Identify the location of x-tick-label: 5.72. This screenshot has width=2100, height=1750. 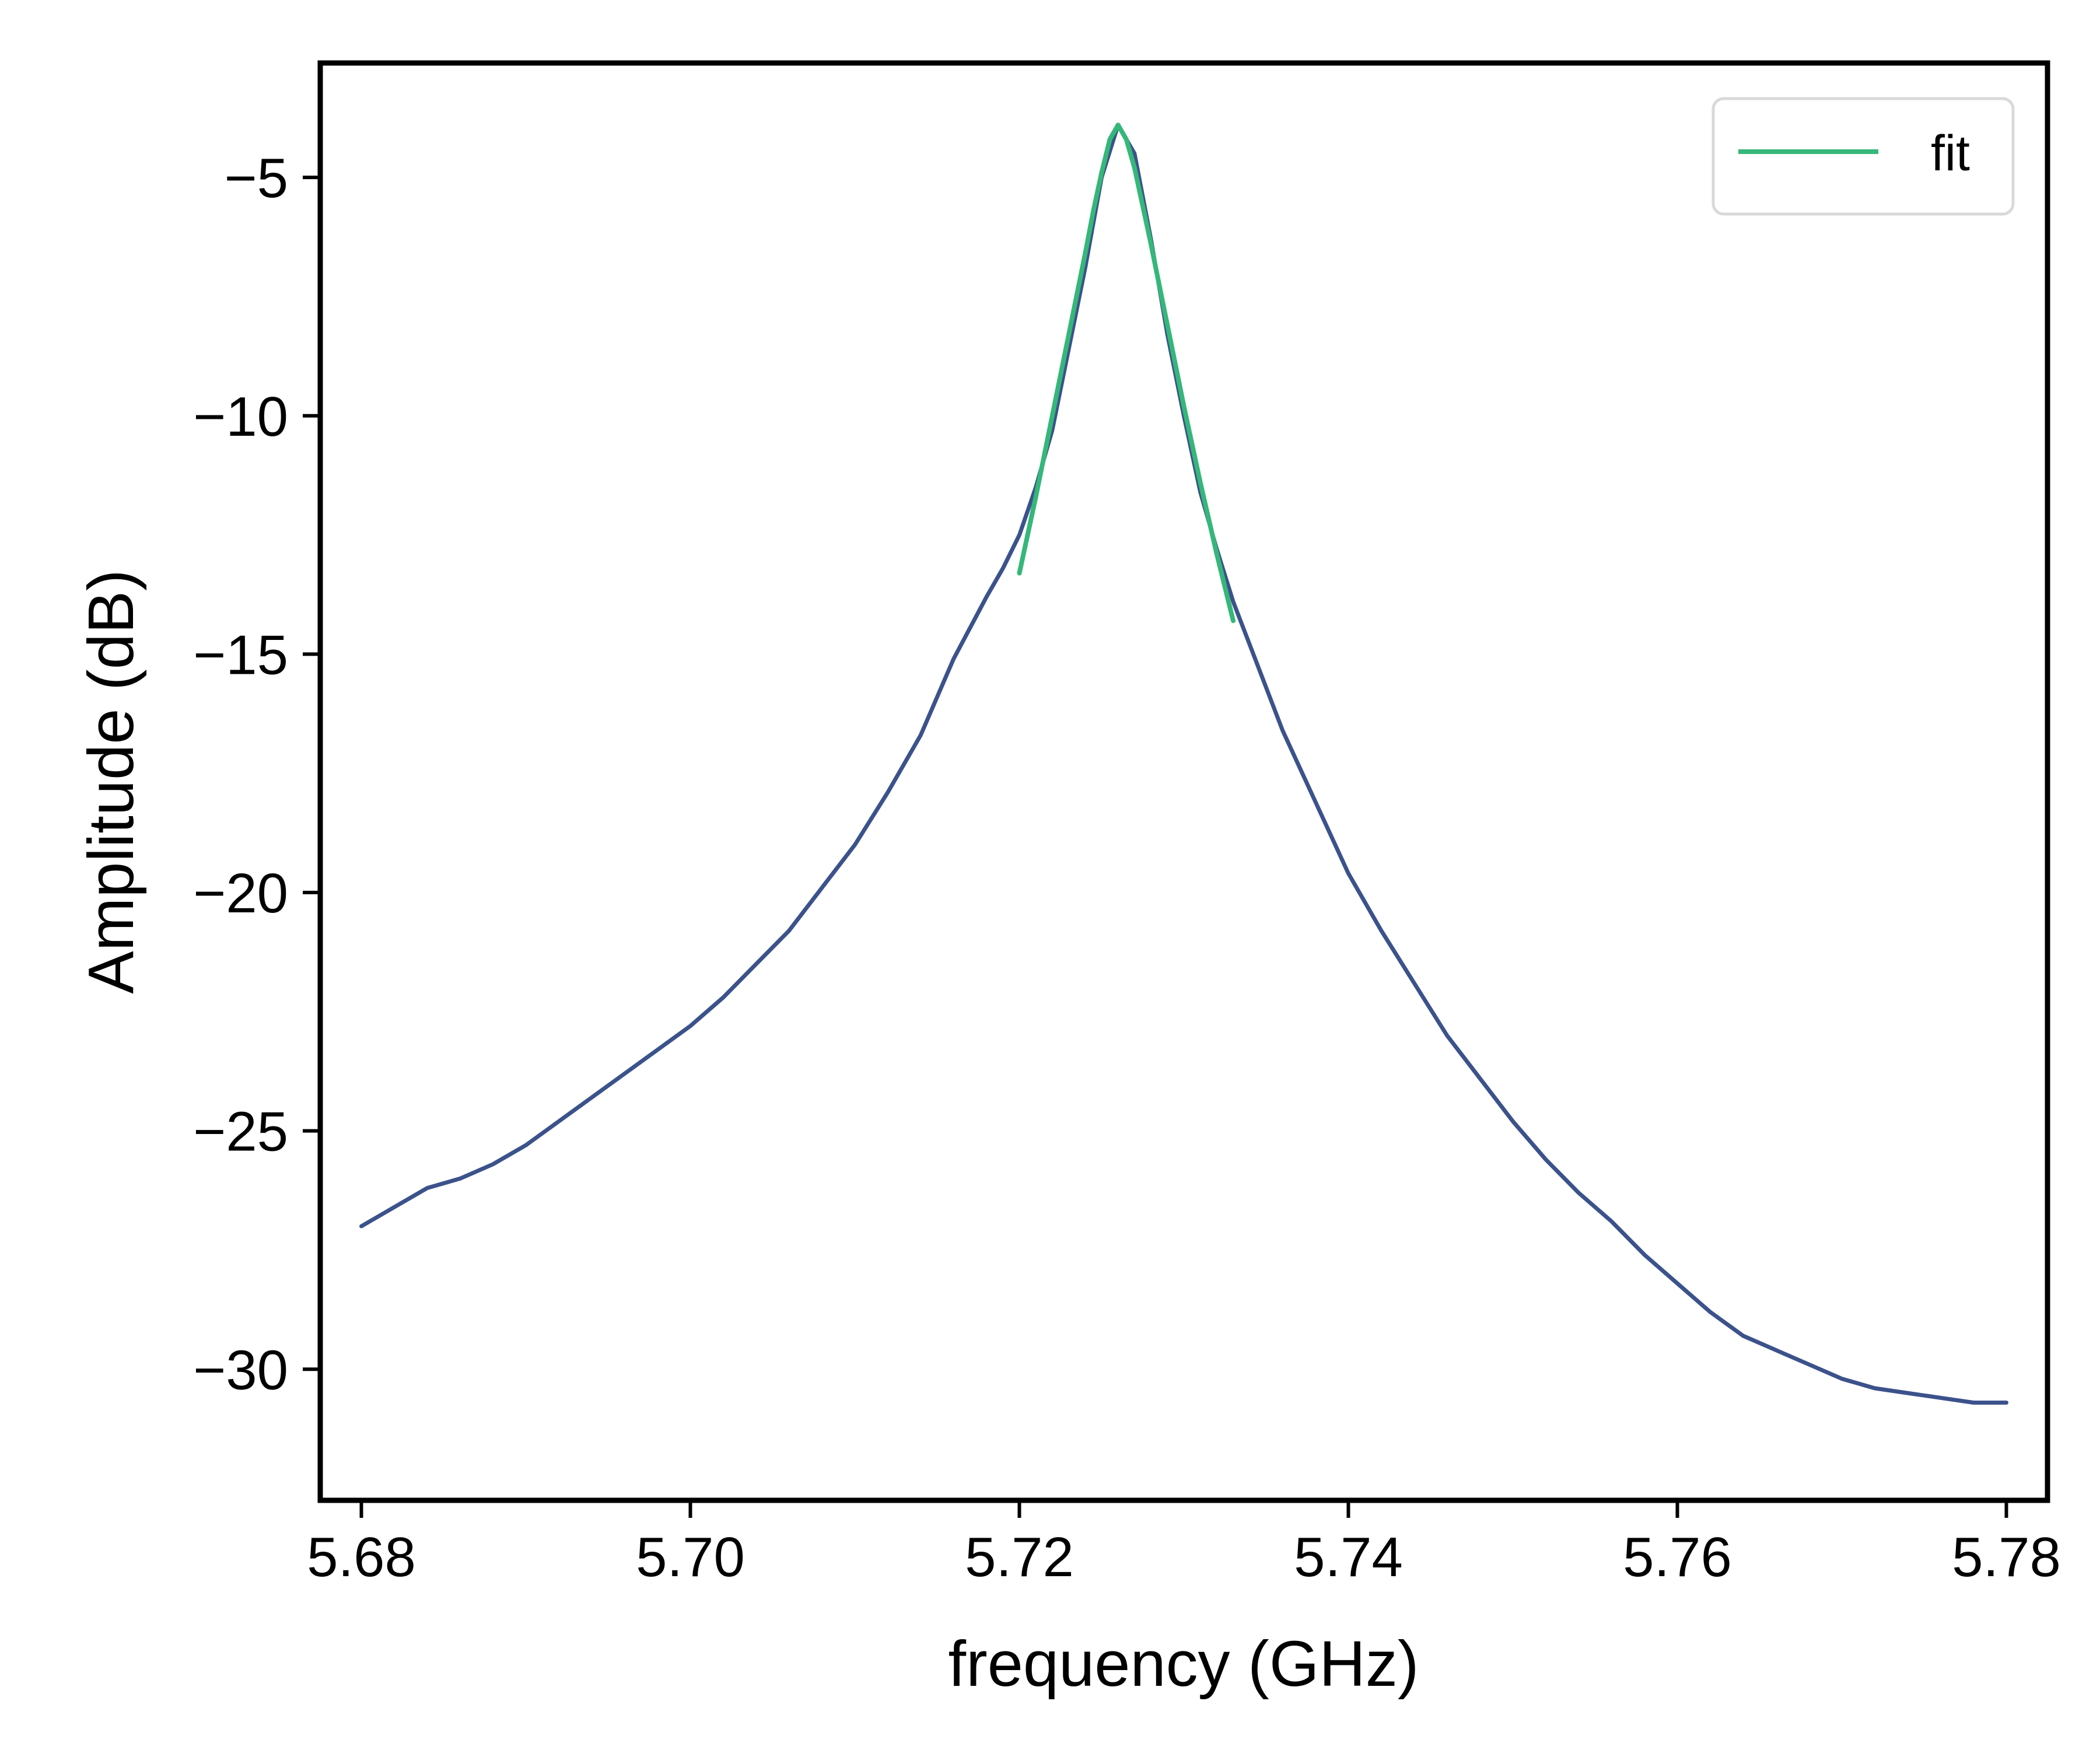
(1019, 1557).